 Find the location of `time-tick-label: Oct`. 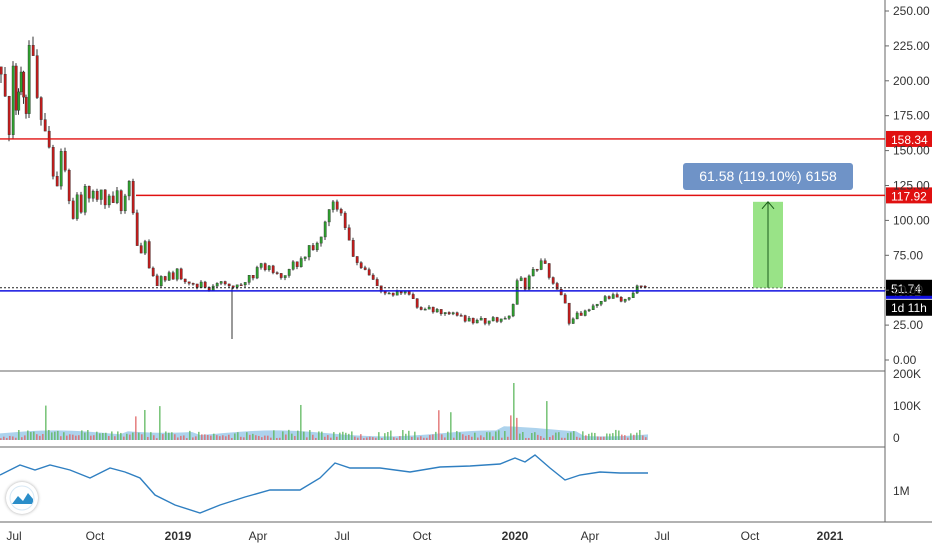

time-tick-label: Oct is located at coordinates (95, 536).